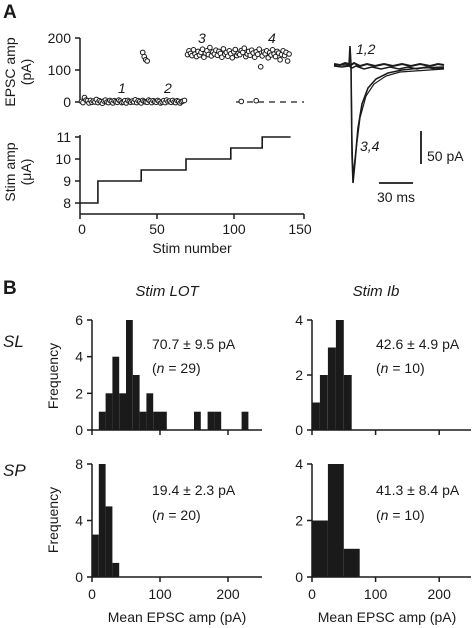 Image resolution: width=474 pixels, height=628 pixels. What do you see at coordinates (185, 75) in the screenshot?
I see `scatter-points` at bounding box center [185, 75].